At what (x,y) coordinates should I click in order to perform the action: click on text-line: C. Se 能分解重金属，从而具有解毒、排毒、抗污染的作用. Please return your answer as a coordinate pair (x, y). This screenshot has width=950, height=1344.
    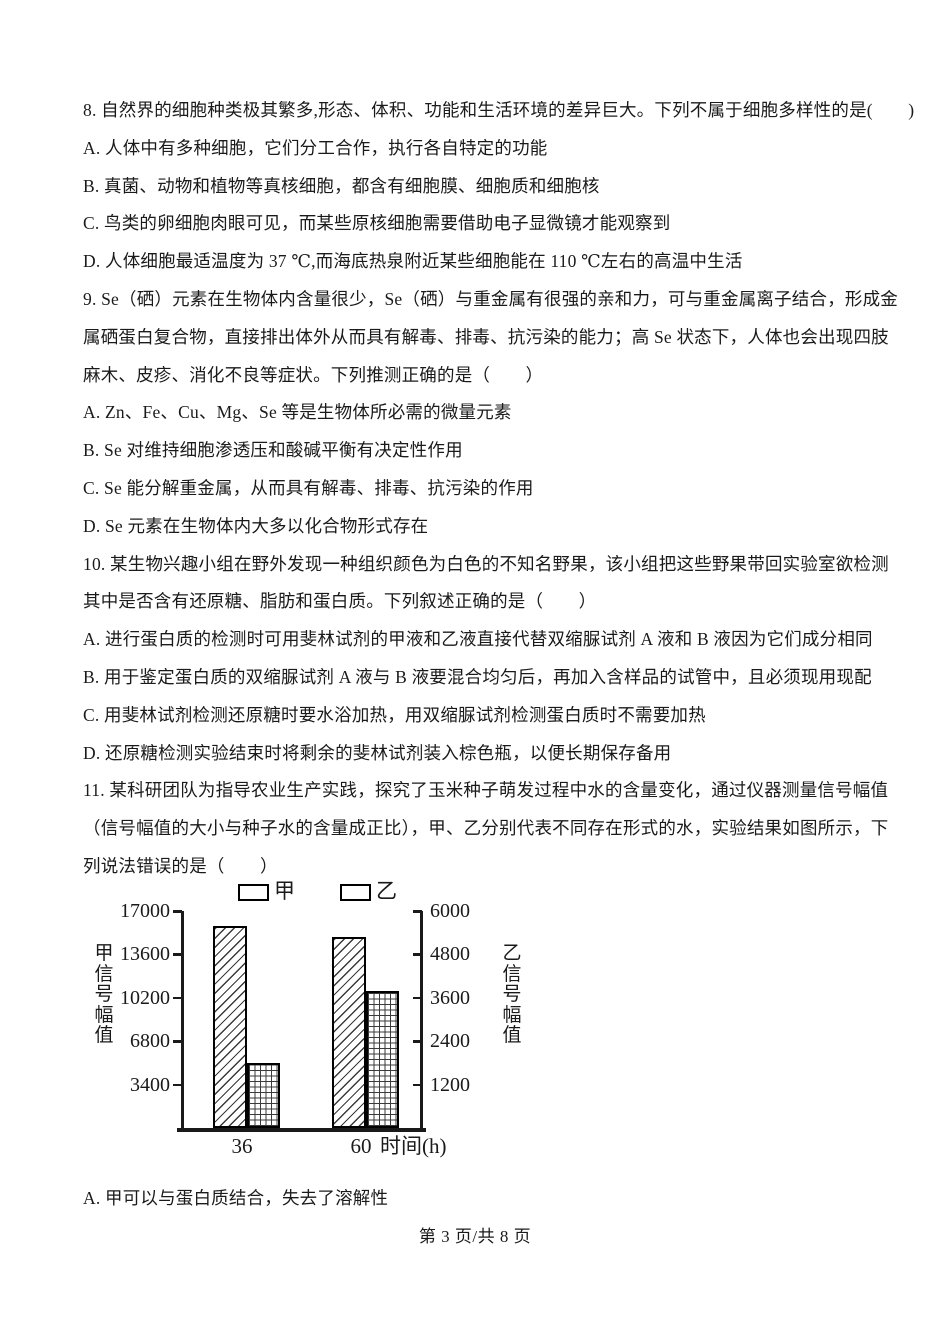
    Looking at the image, I should click on (308, 487).